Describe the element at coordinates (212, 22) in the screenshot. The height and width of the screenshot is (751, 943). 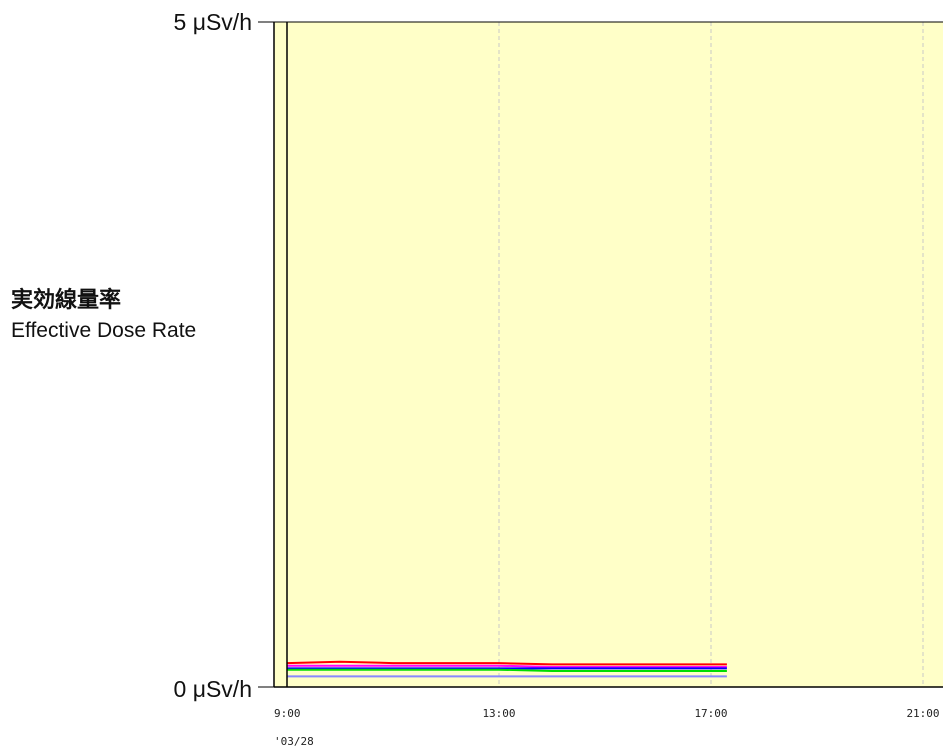
I see `y-tick-label-max: 5 μSv/h` at that location.